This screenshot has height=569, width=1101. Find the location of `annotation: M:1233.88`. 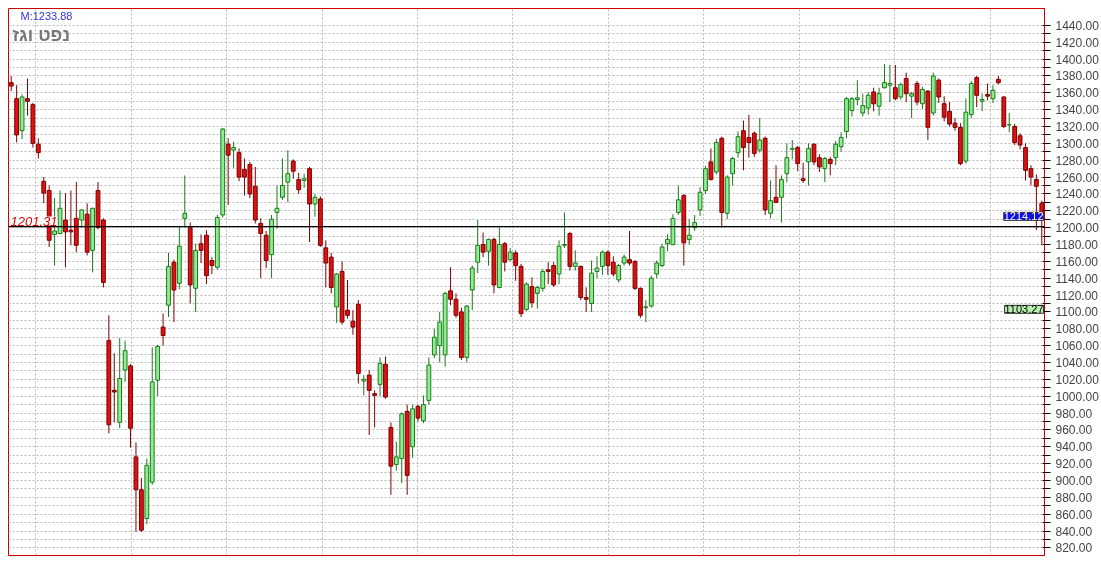

annotation: M:1233.88 is located at coordinates (46, 15).